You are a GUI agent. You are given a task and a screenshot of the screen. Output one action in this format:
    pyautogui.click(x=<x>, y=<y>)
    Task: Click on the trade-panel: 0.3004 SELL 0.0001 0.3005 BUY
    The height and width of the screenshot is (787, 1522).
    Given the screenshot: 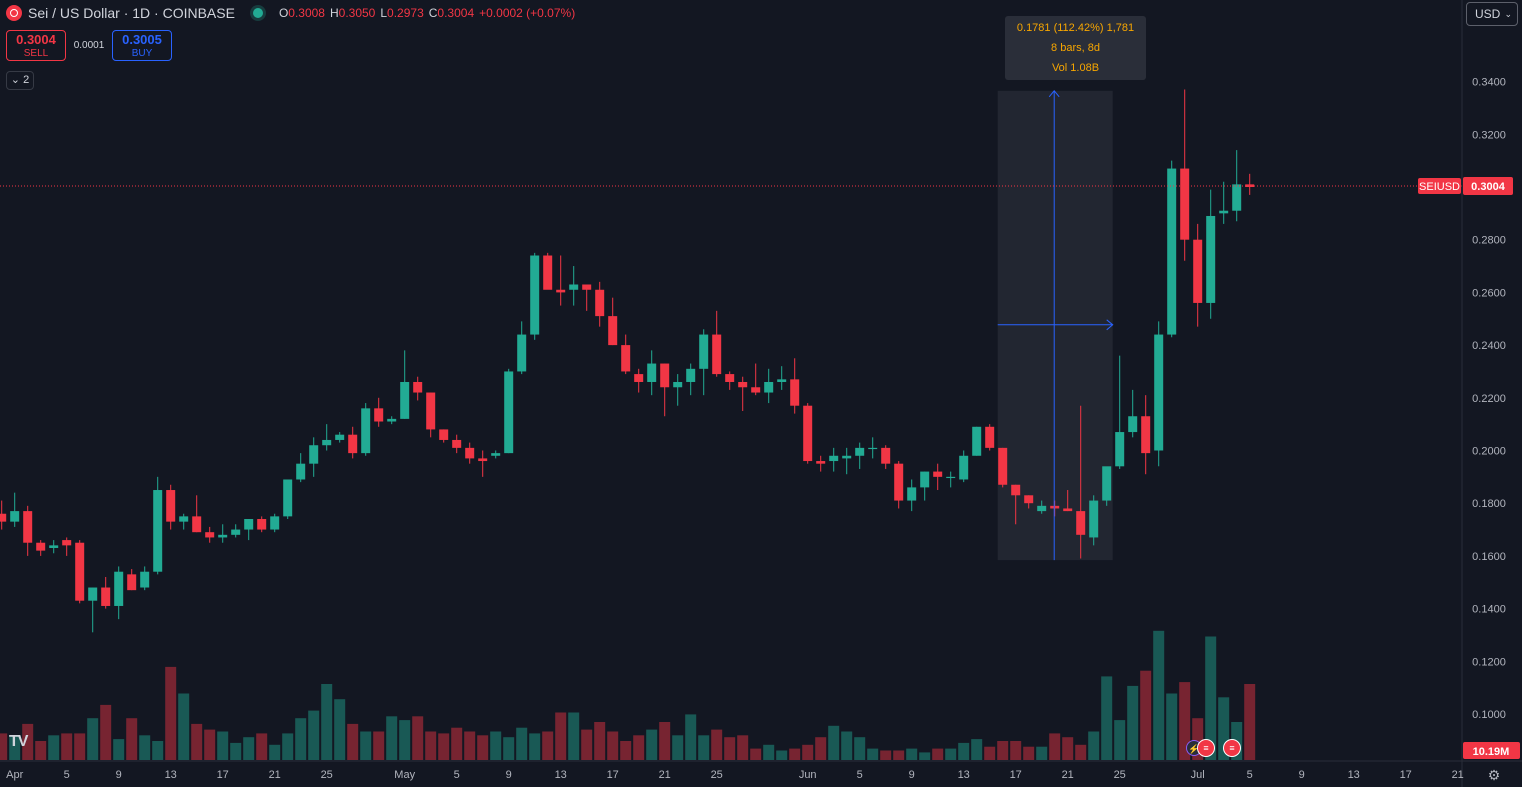 What is the action you would take?
    pyautogui.click(x=89, y=45)
    